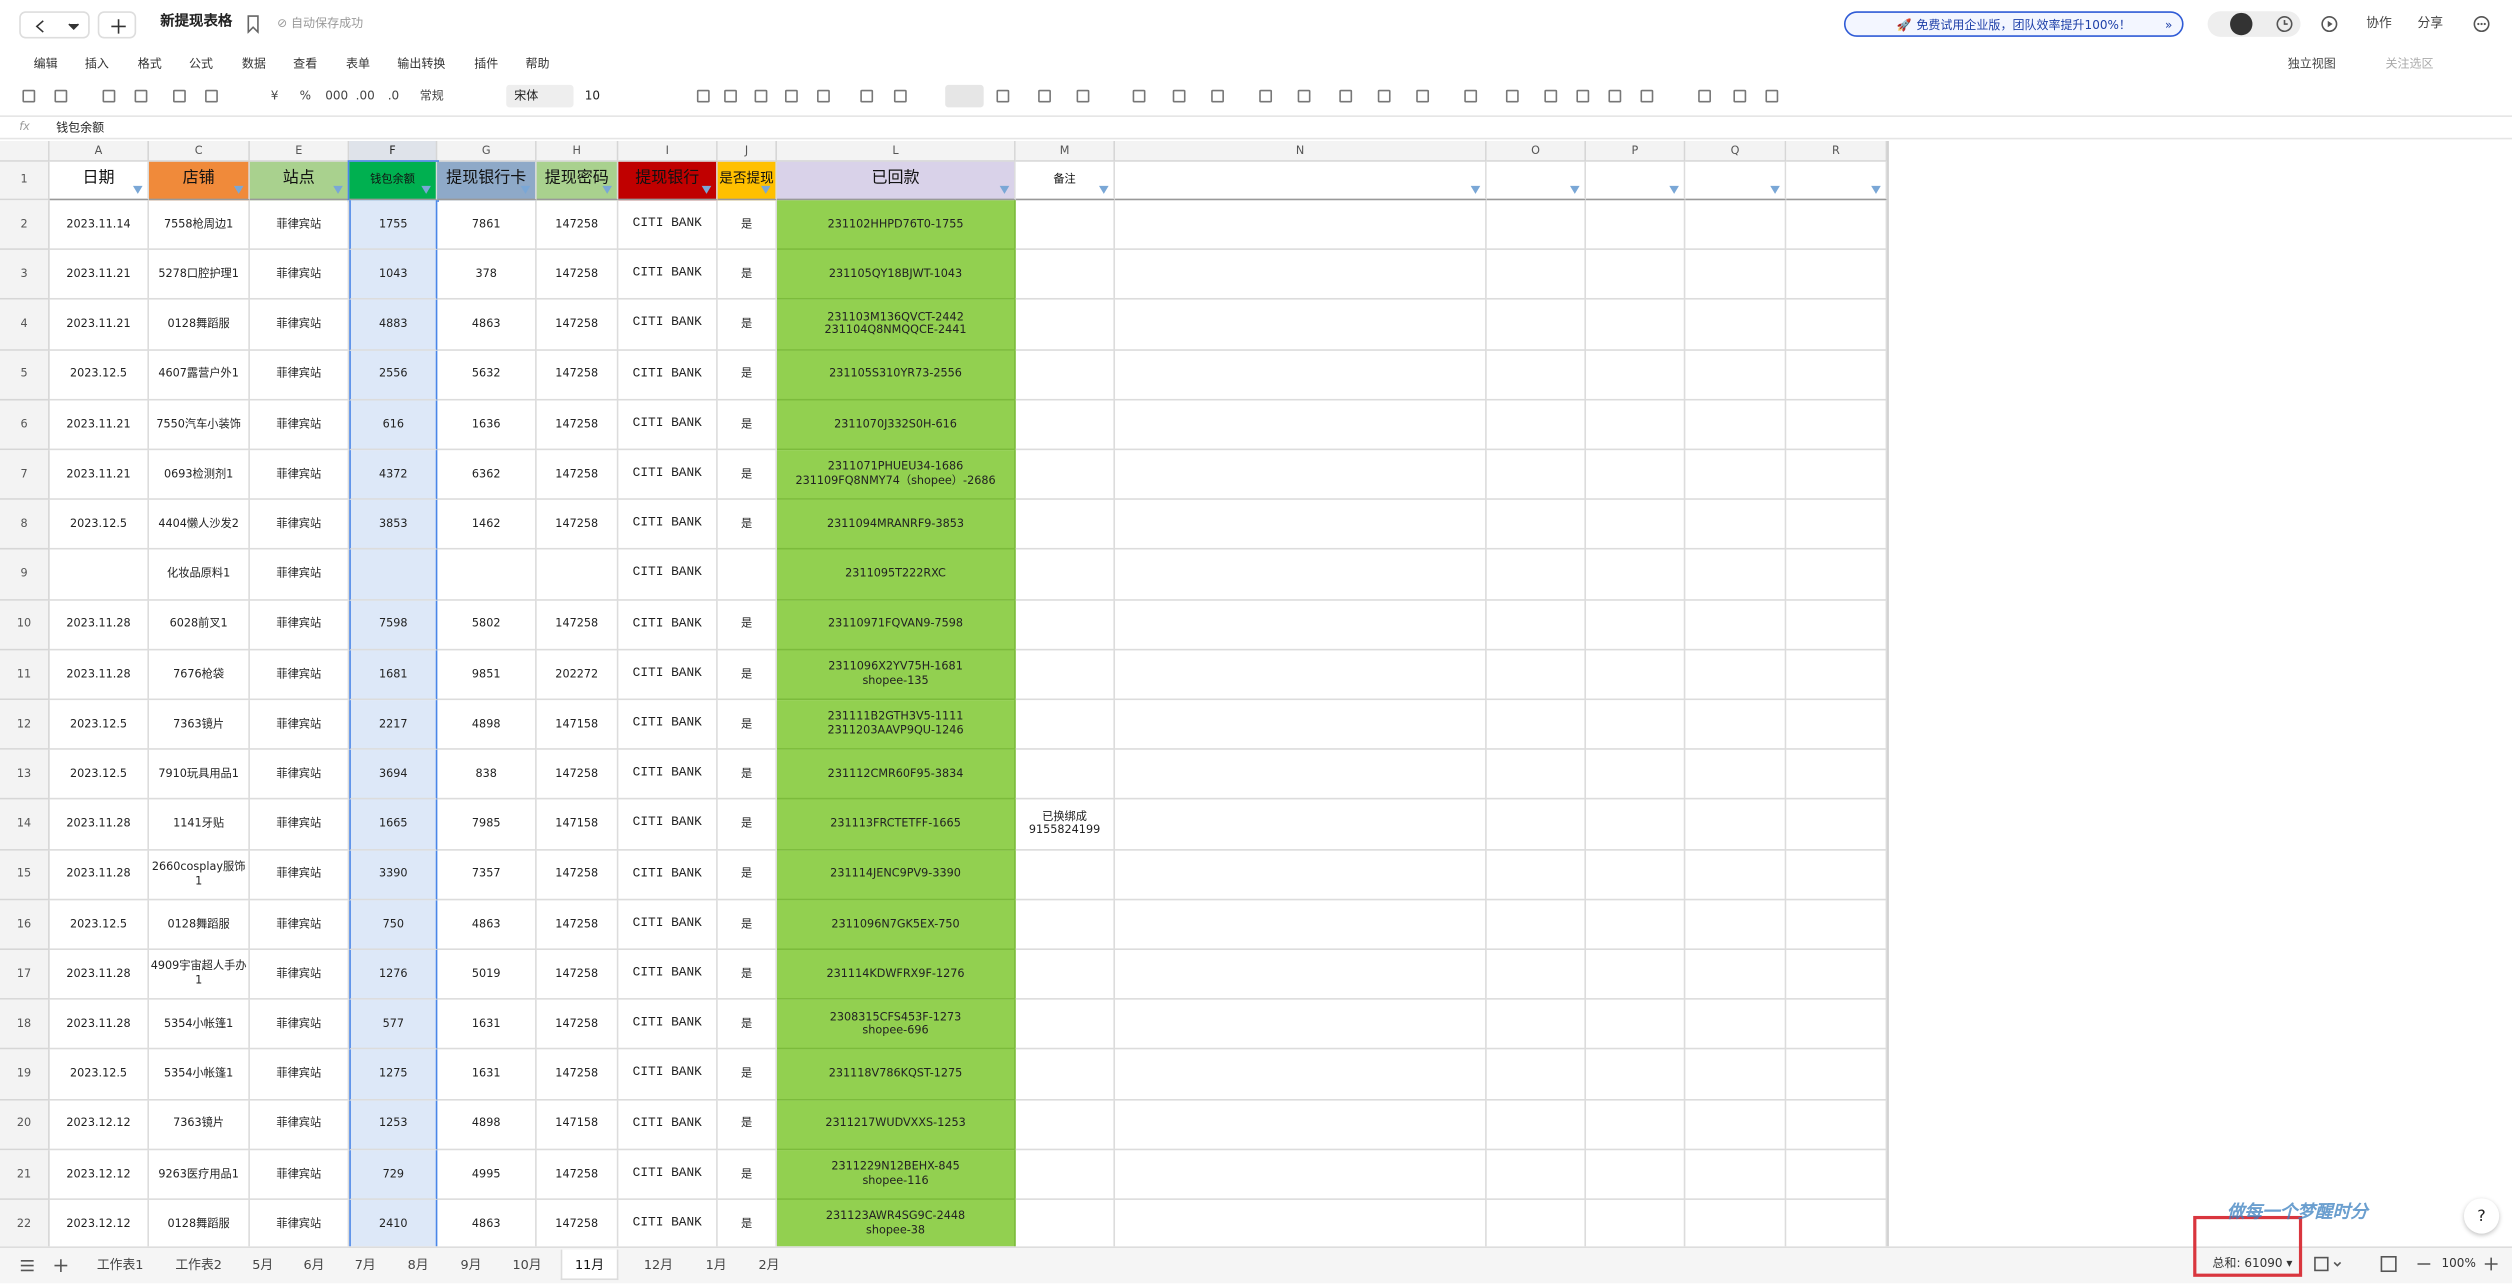 This screenshot has width=2512, height=1284. I want to click on data-cell: 6028前叉1, so click(199, 625).